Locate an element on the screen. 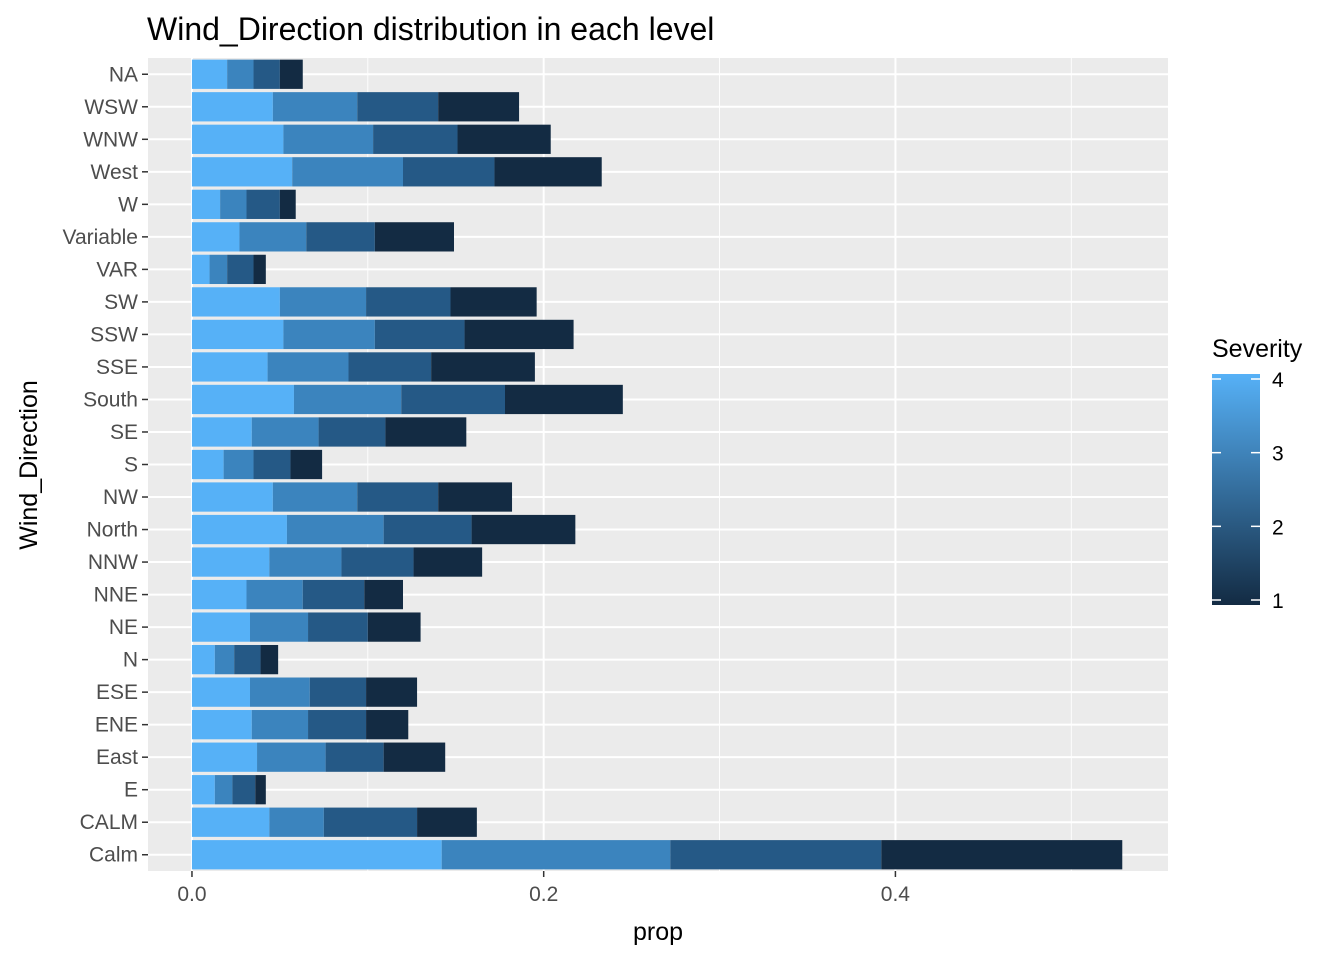  y-tick-label: E is located at coordinates (131, 790).